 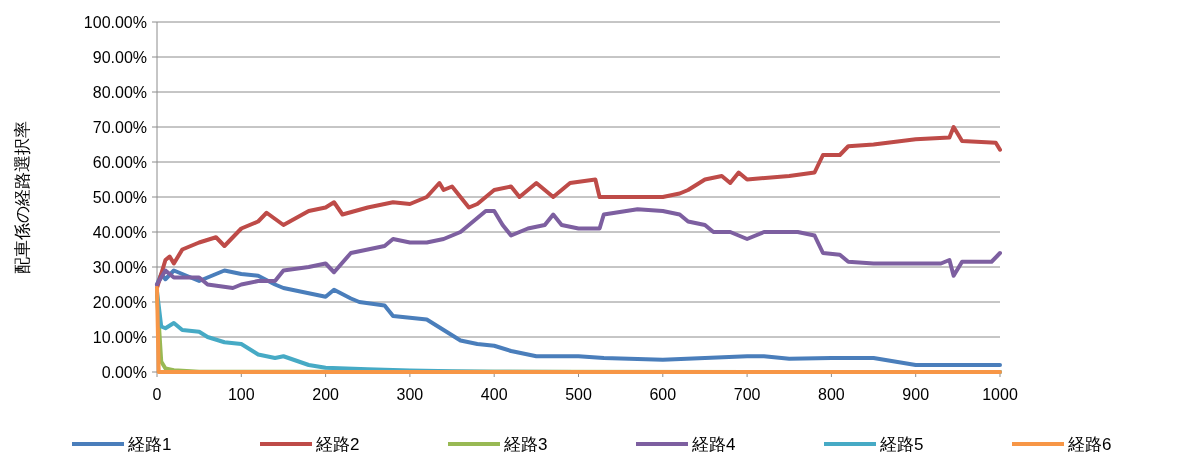 What do you see at coordinates (747, 394) in the screenshot?
I see `x-tick-label: 700` at bounding box center [747, 394].